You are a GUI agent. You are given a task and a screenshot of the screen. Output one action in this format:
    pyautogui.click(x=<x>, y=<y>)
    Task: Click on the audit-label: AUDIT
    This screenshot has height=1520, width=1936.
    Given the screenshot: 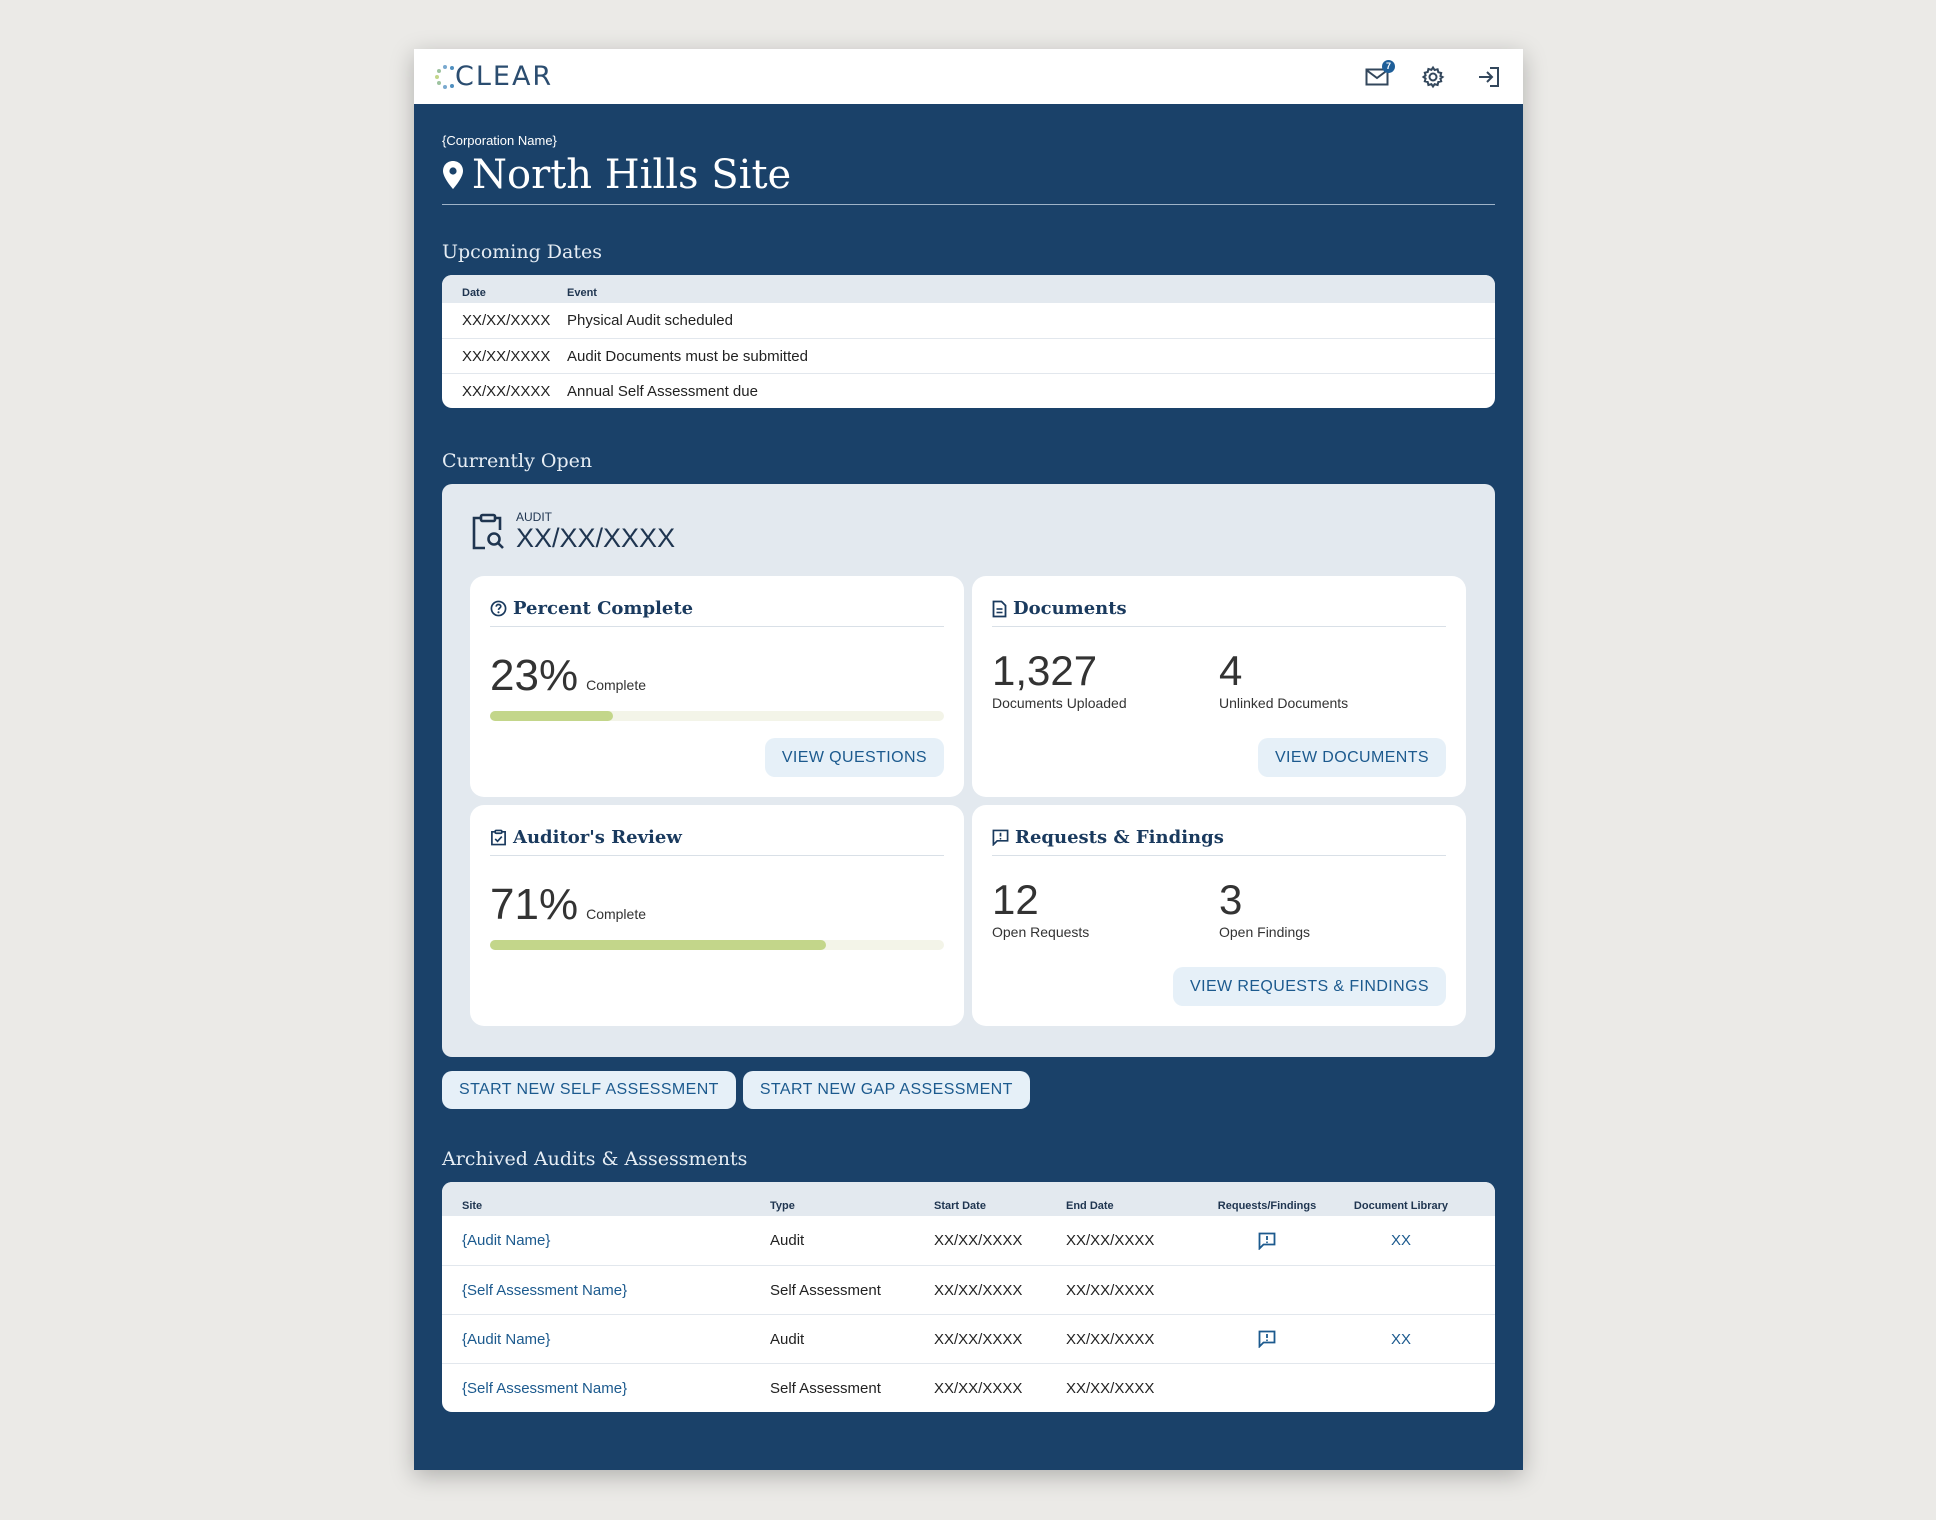 What is the action you would take?
    pyautogui.click(x=534, y=517)
    